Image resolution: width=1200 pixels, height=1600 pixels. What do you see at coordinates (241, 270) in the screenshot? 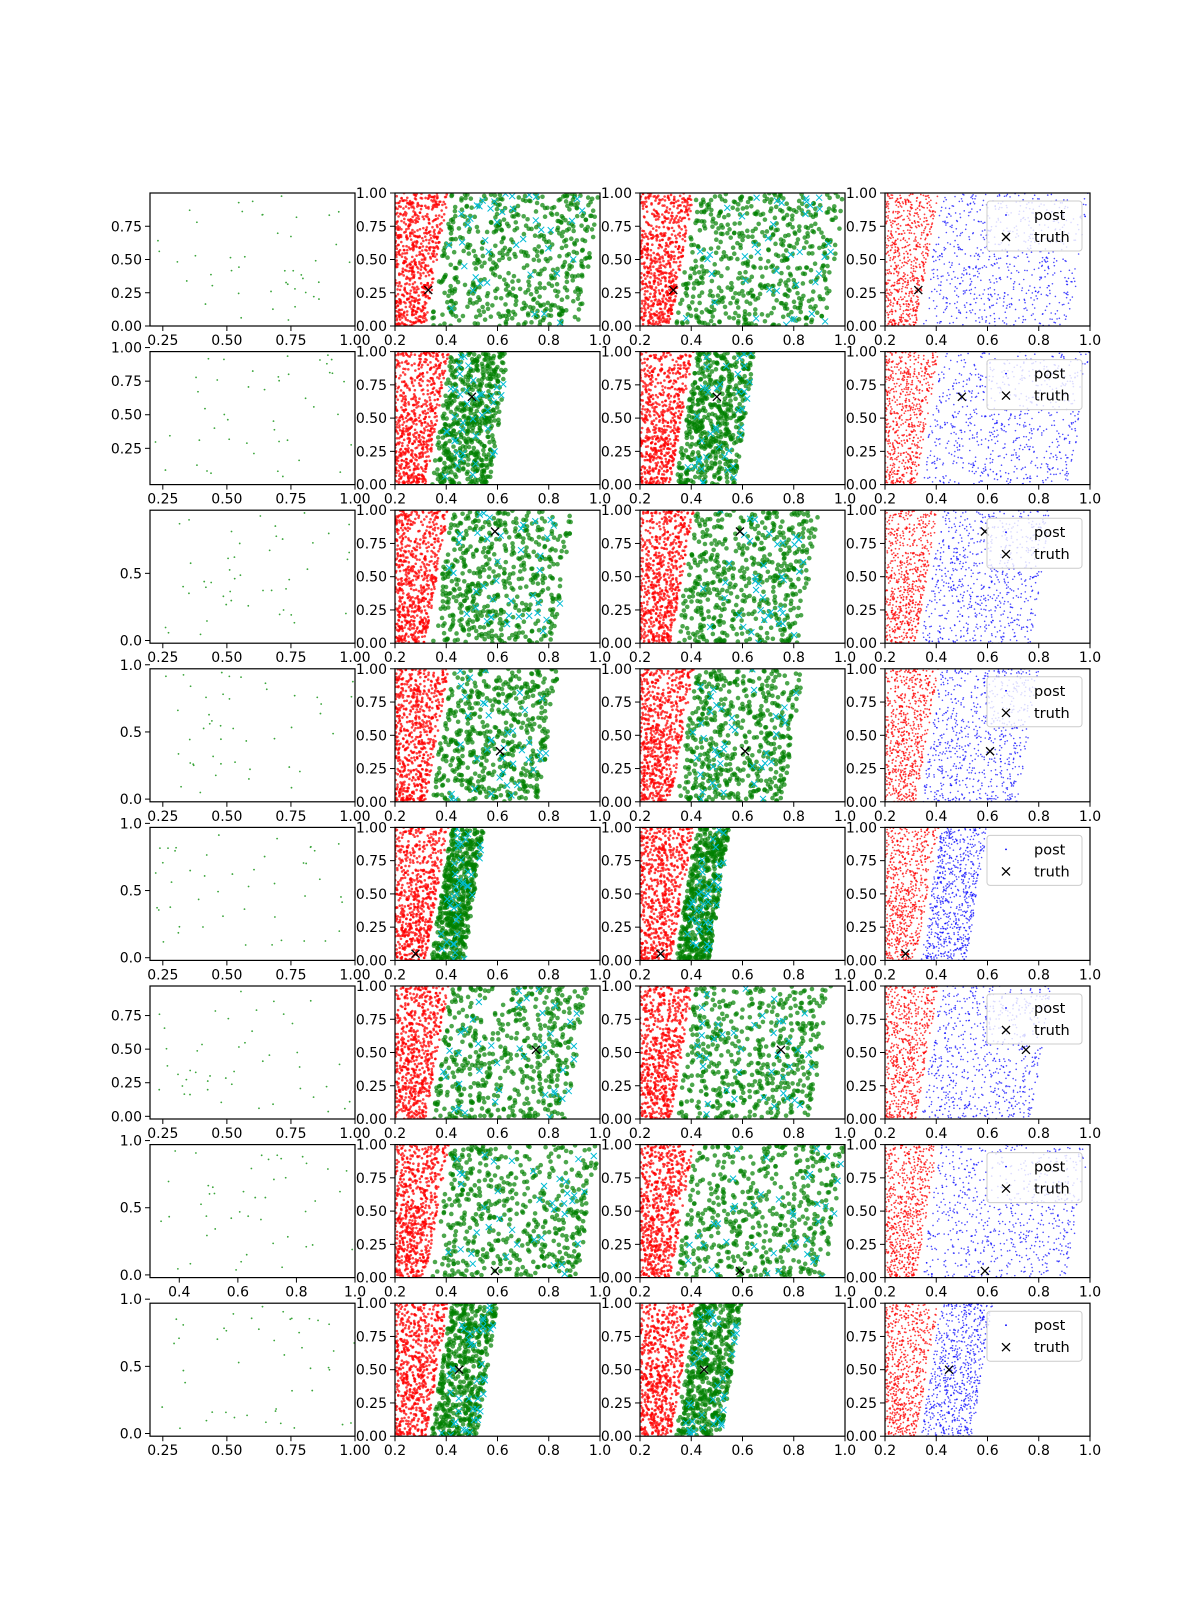
I see `subplot-r1-c1: 0.25 0.50 0.75 1.000.000.250.500.75` at bounding box center [241, 270].